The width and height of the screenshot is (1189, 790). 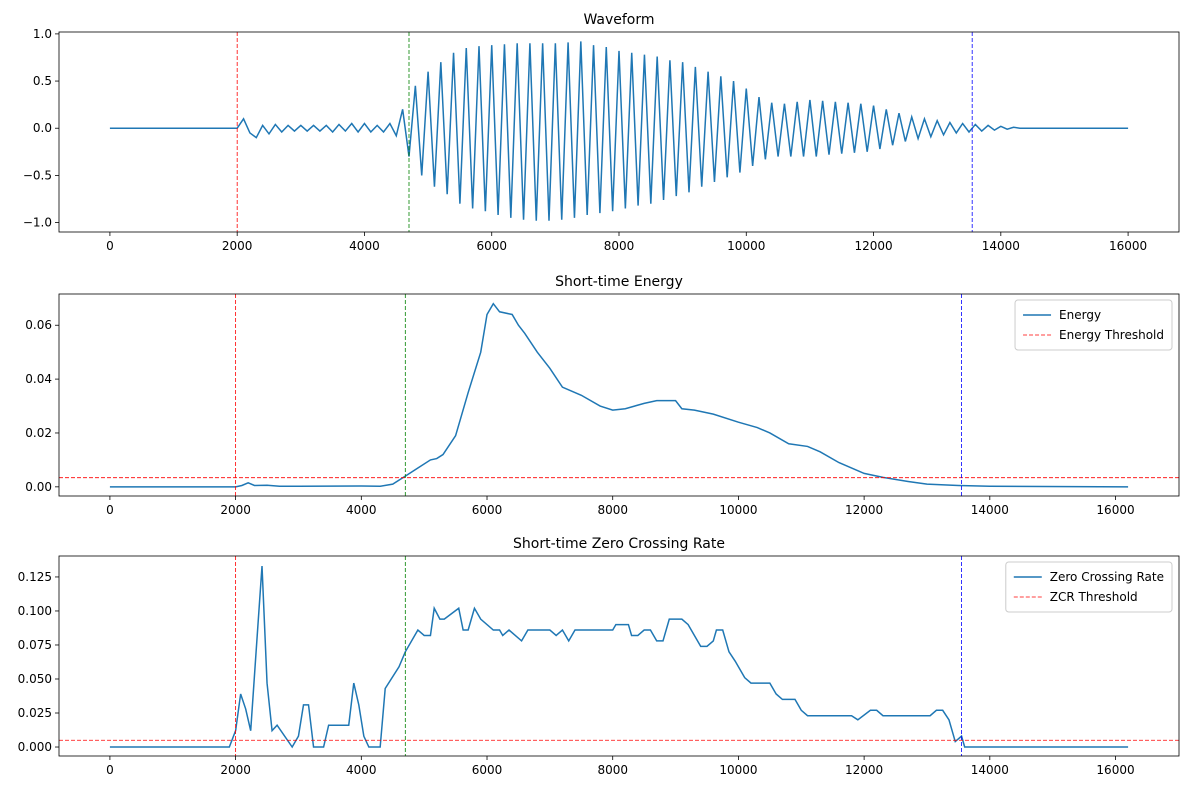 I want to click on y-tick-label: 0.000, so click(x=35, y=747).